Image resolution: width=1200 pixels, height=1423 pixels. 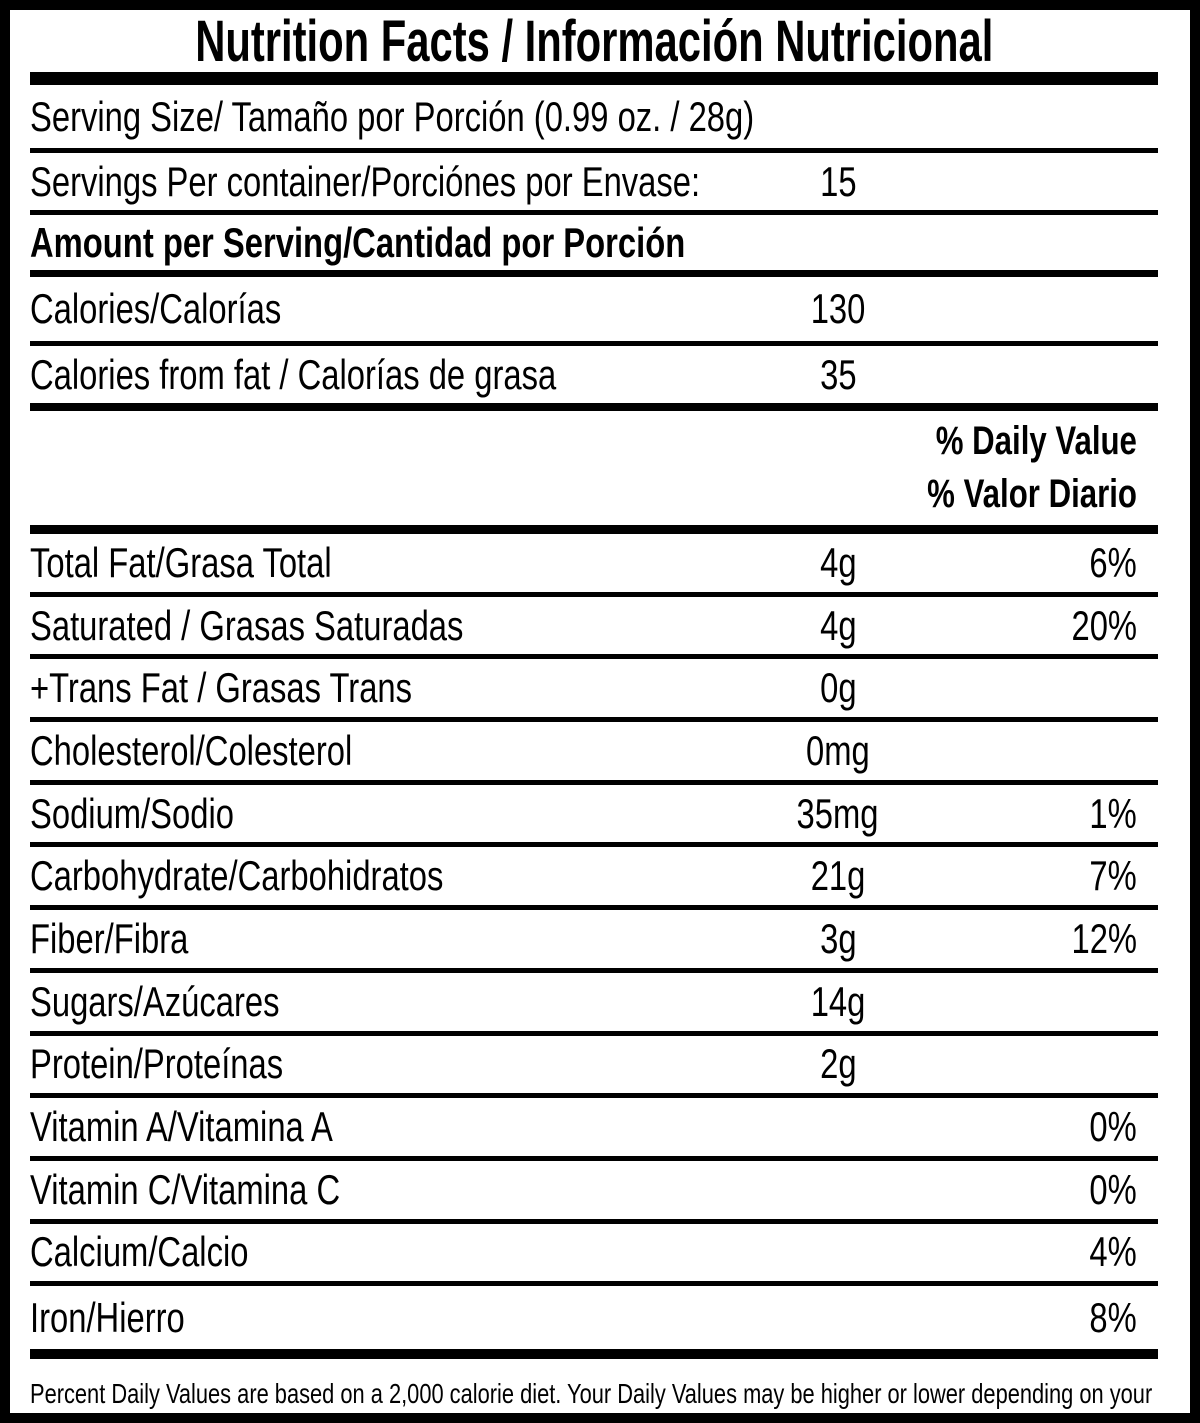 What do you see at coordinates (221, 688) in the screenshot?
I see `nutrient-label: +Trans Fat / Grasas Trans` at bounding box center [221, 688].